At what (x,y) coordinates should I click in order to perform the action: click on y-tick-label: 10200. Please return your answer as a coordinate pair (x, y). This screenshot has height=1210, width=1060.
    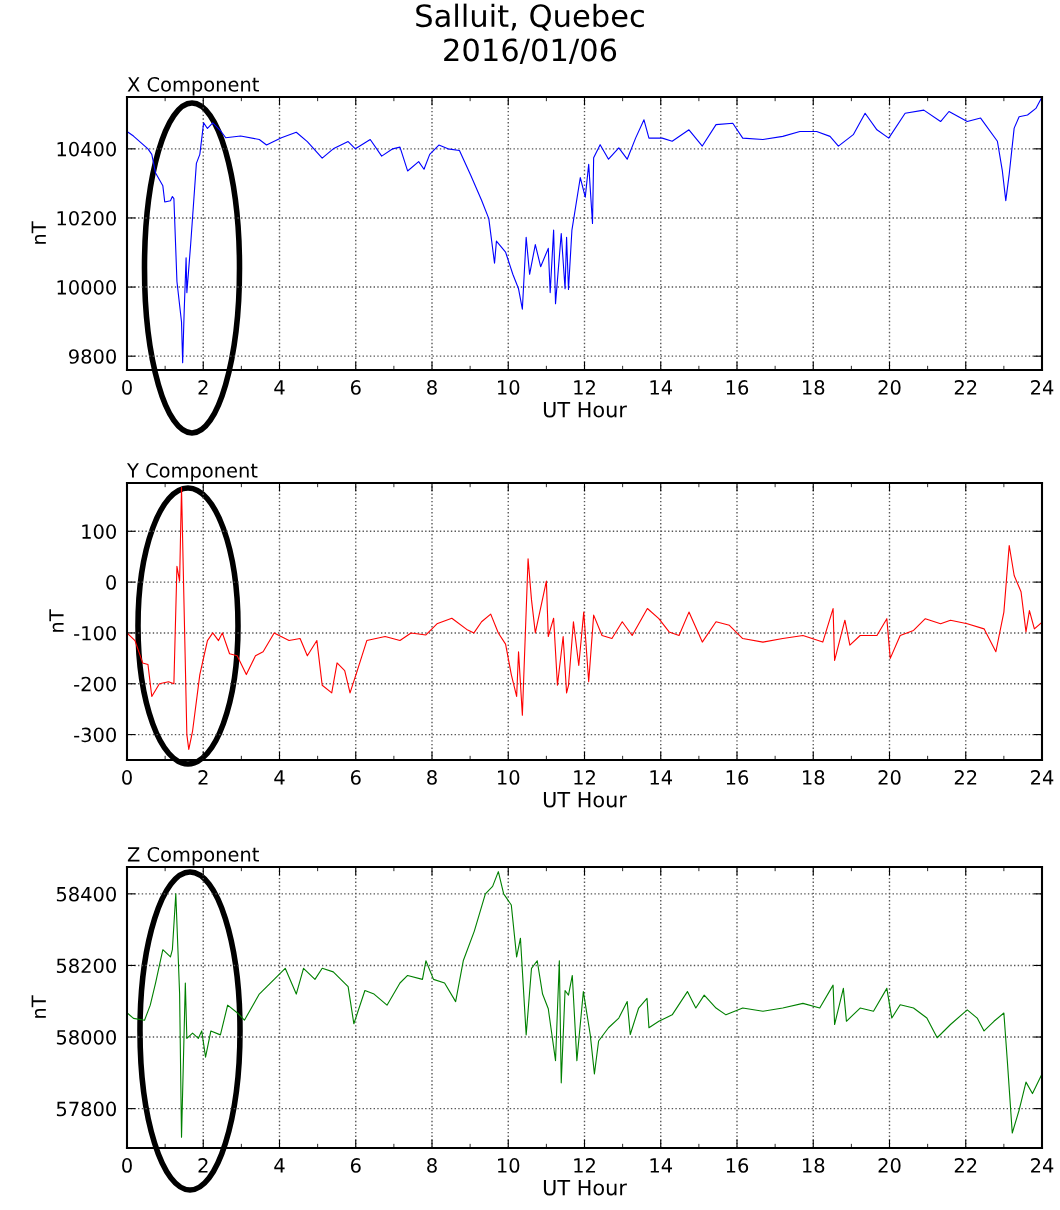
    Looking at the image, I should click on (86, 218).